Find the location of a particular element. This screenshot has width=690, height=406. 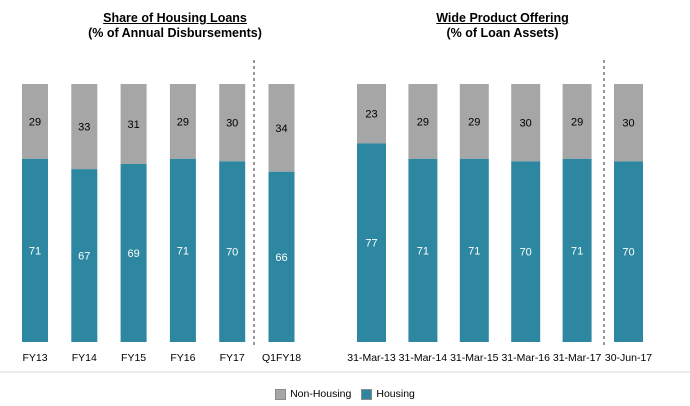

left-label-non-housing-0: 29 is located at coordinates (35, 122).